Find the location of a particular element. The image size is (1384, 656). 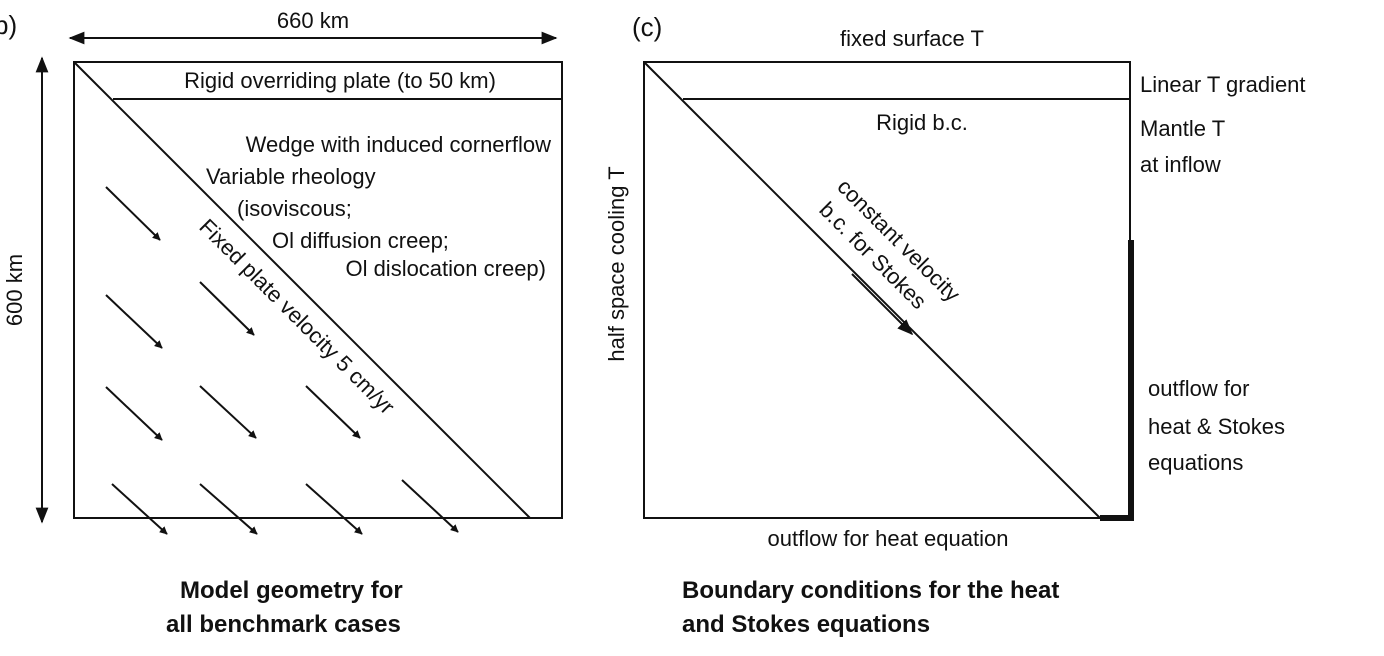

outflow-thick-boundary is located at coordinates (1117, 380).